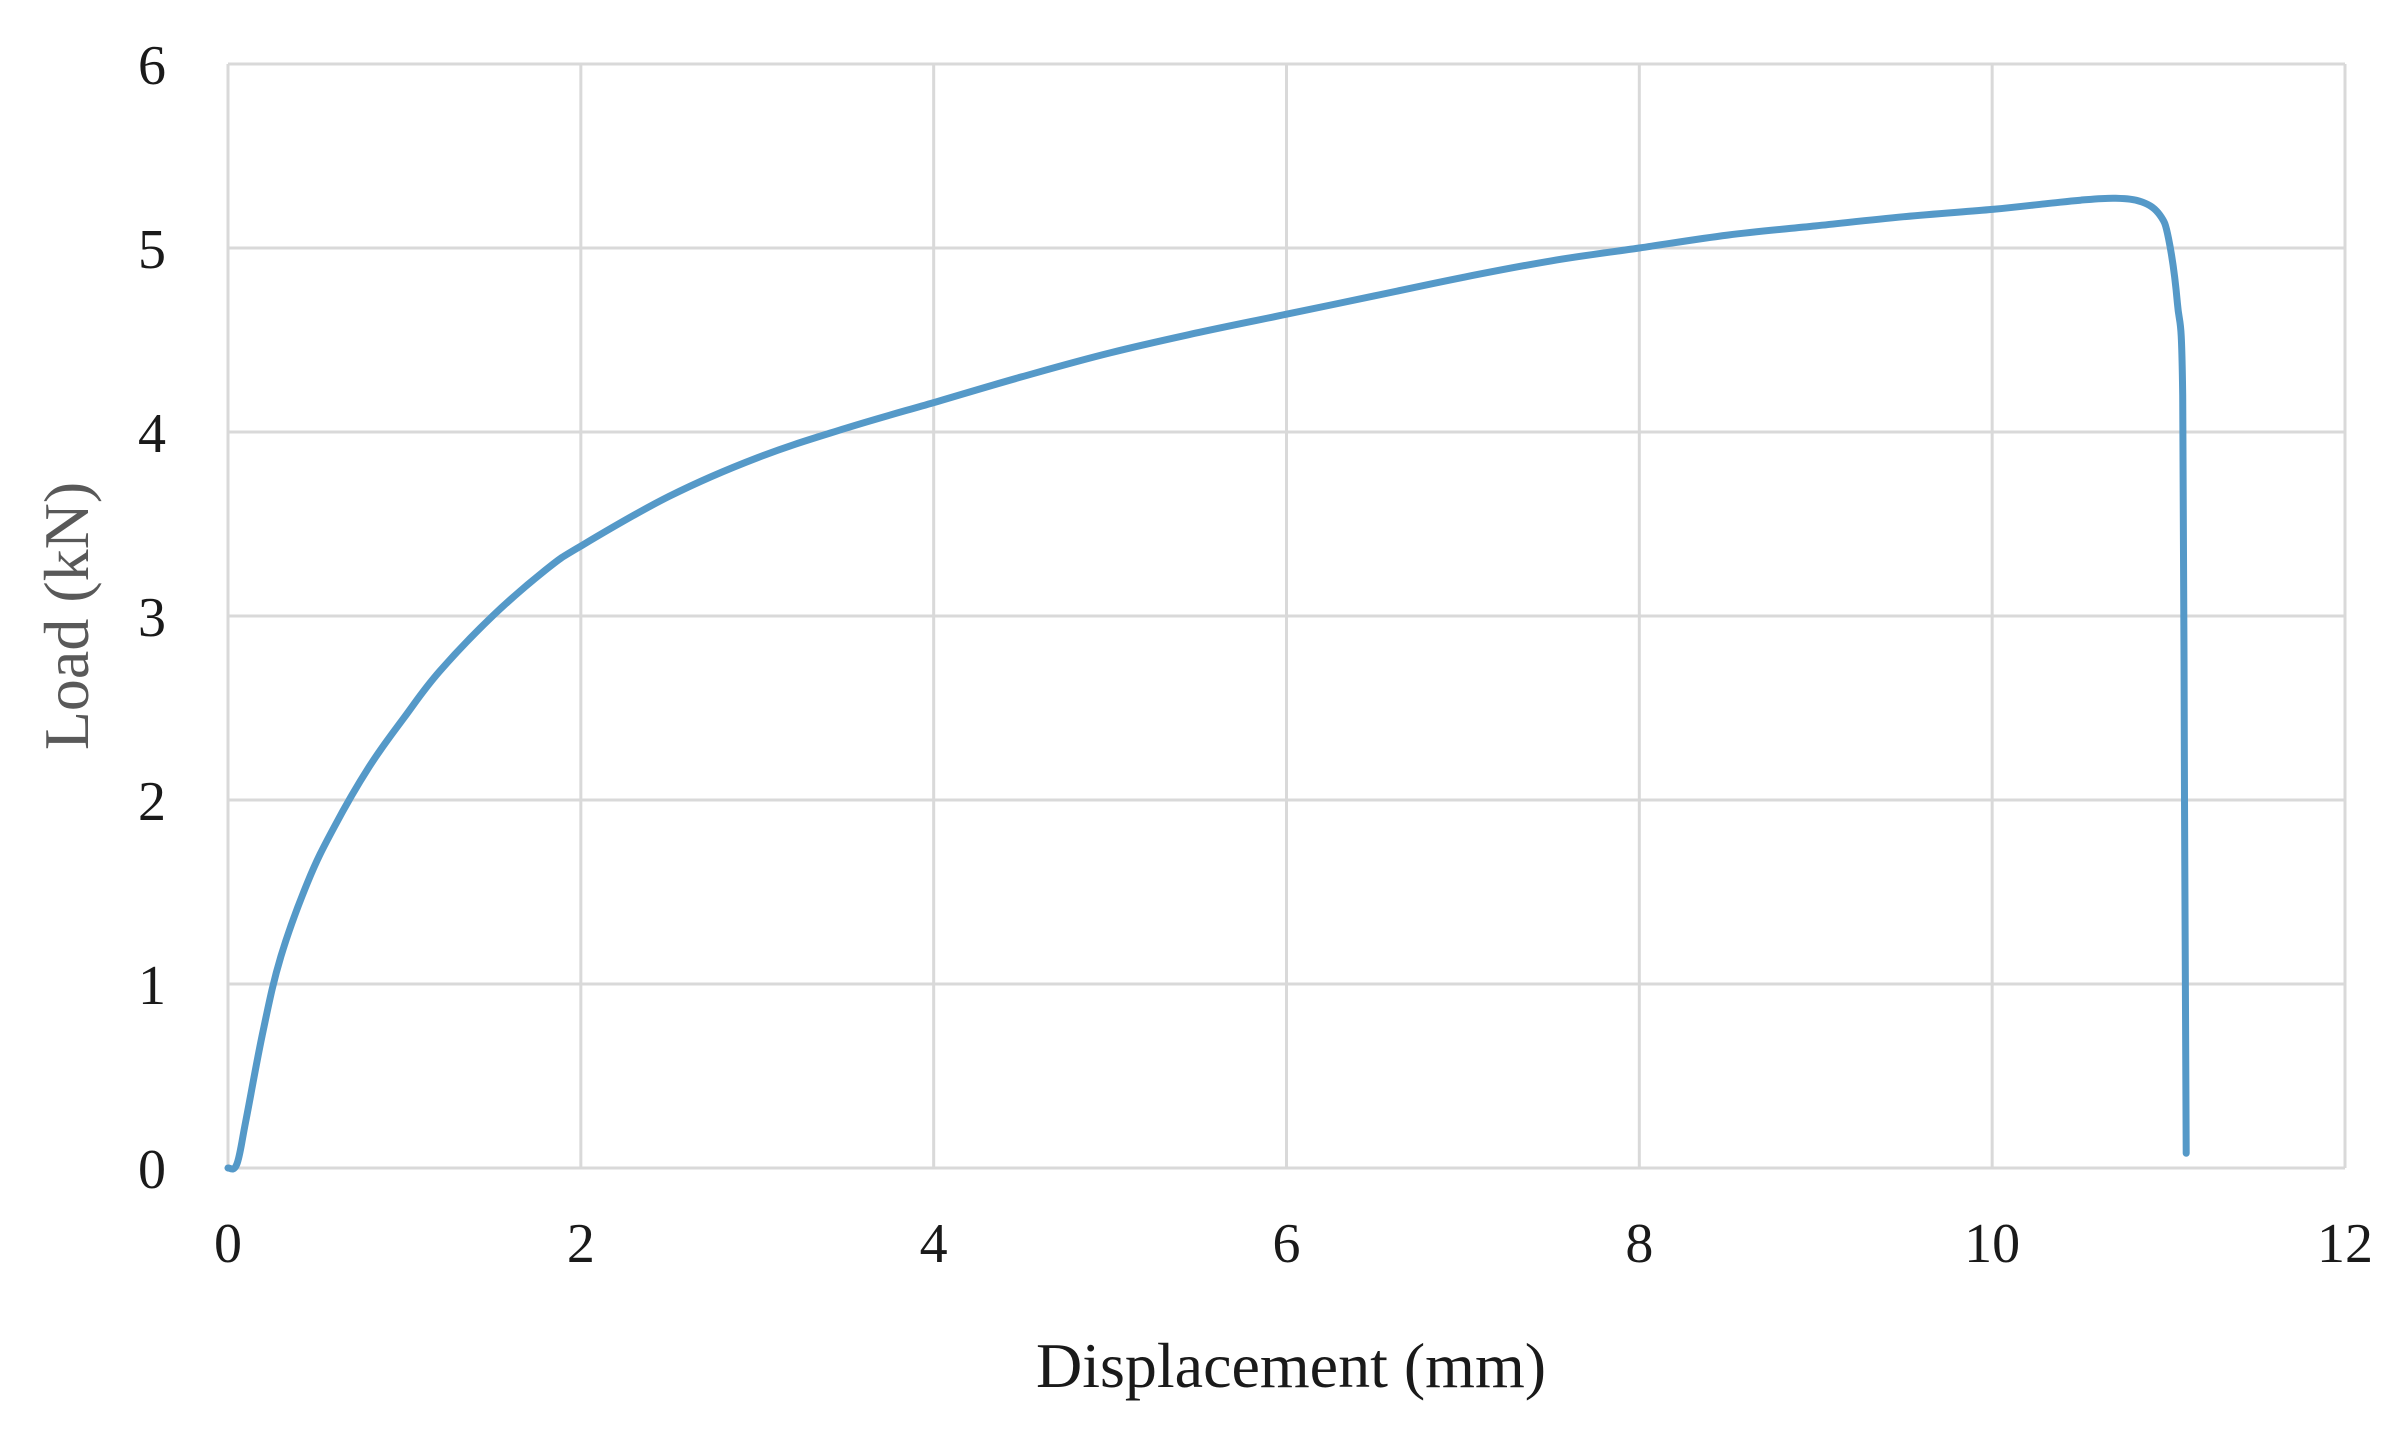  Describe the element at coordinates (152, 434) in the screenshot. I see `y-tick-label: 4` at that location.